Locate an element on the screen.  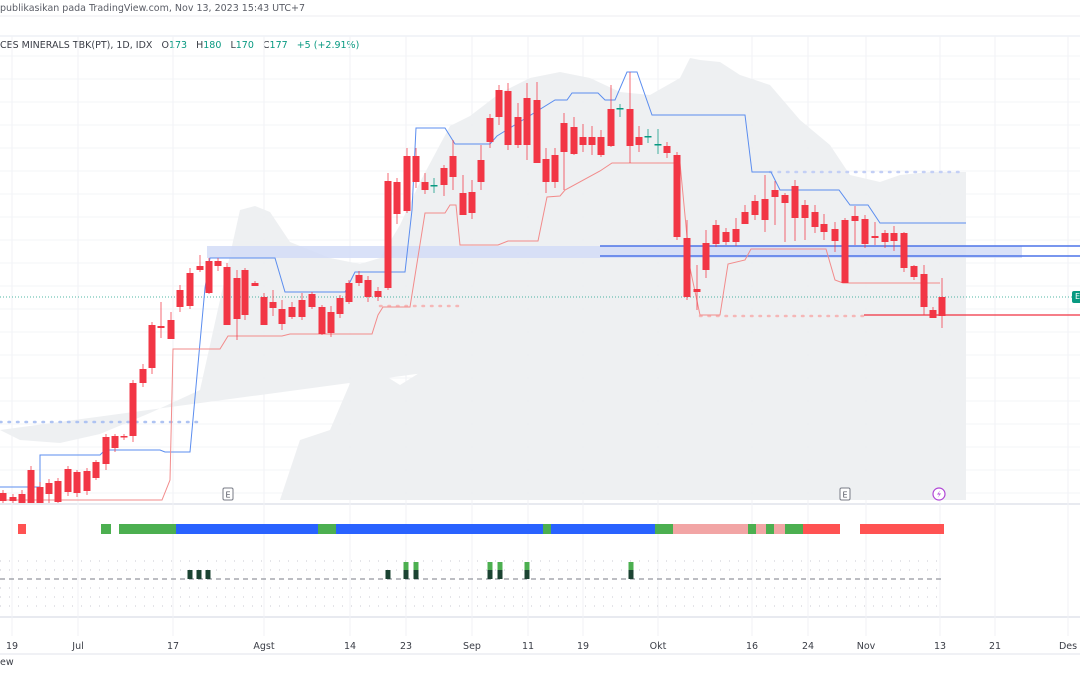
change-value: +5 (+2.91%) is located at coordinates (328, 45).